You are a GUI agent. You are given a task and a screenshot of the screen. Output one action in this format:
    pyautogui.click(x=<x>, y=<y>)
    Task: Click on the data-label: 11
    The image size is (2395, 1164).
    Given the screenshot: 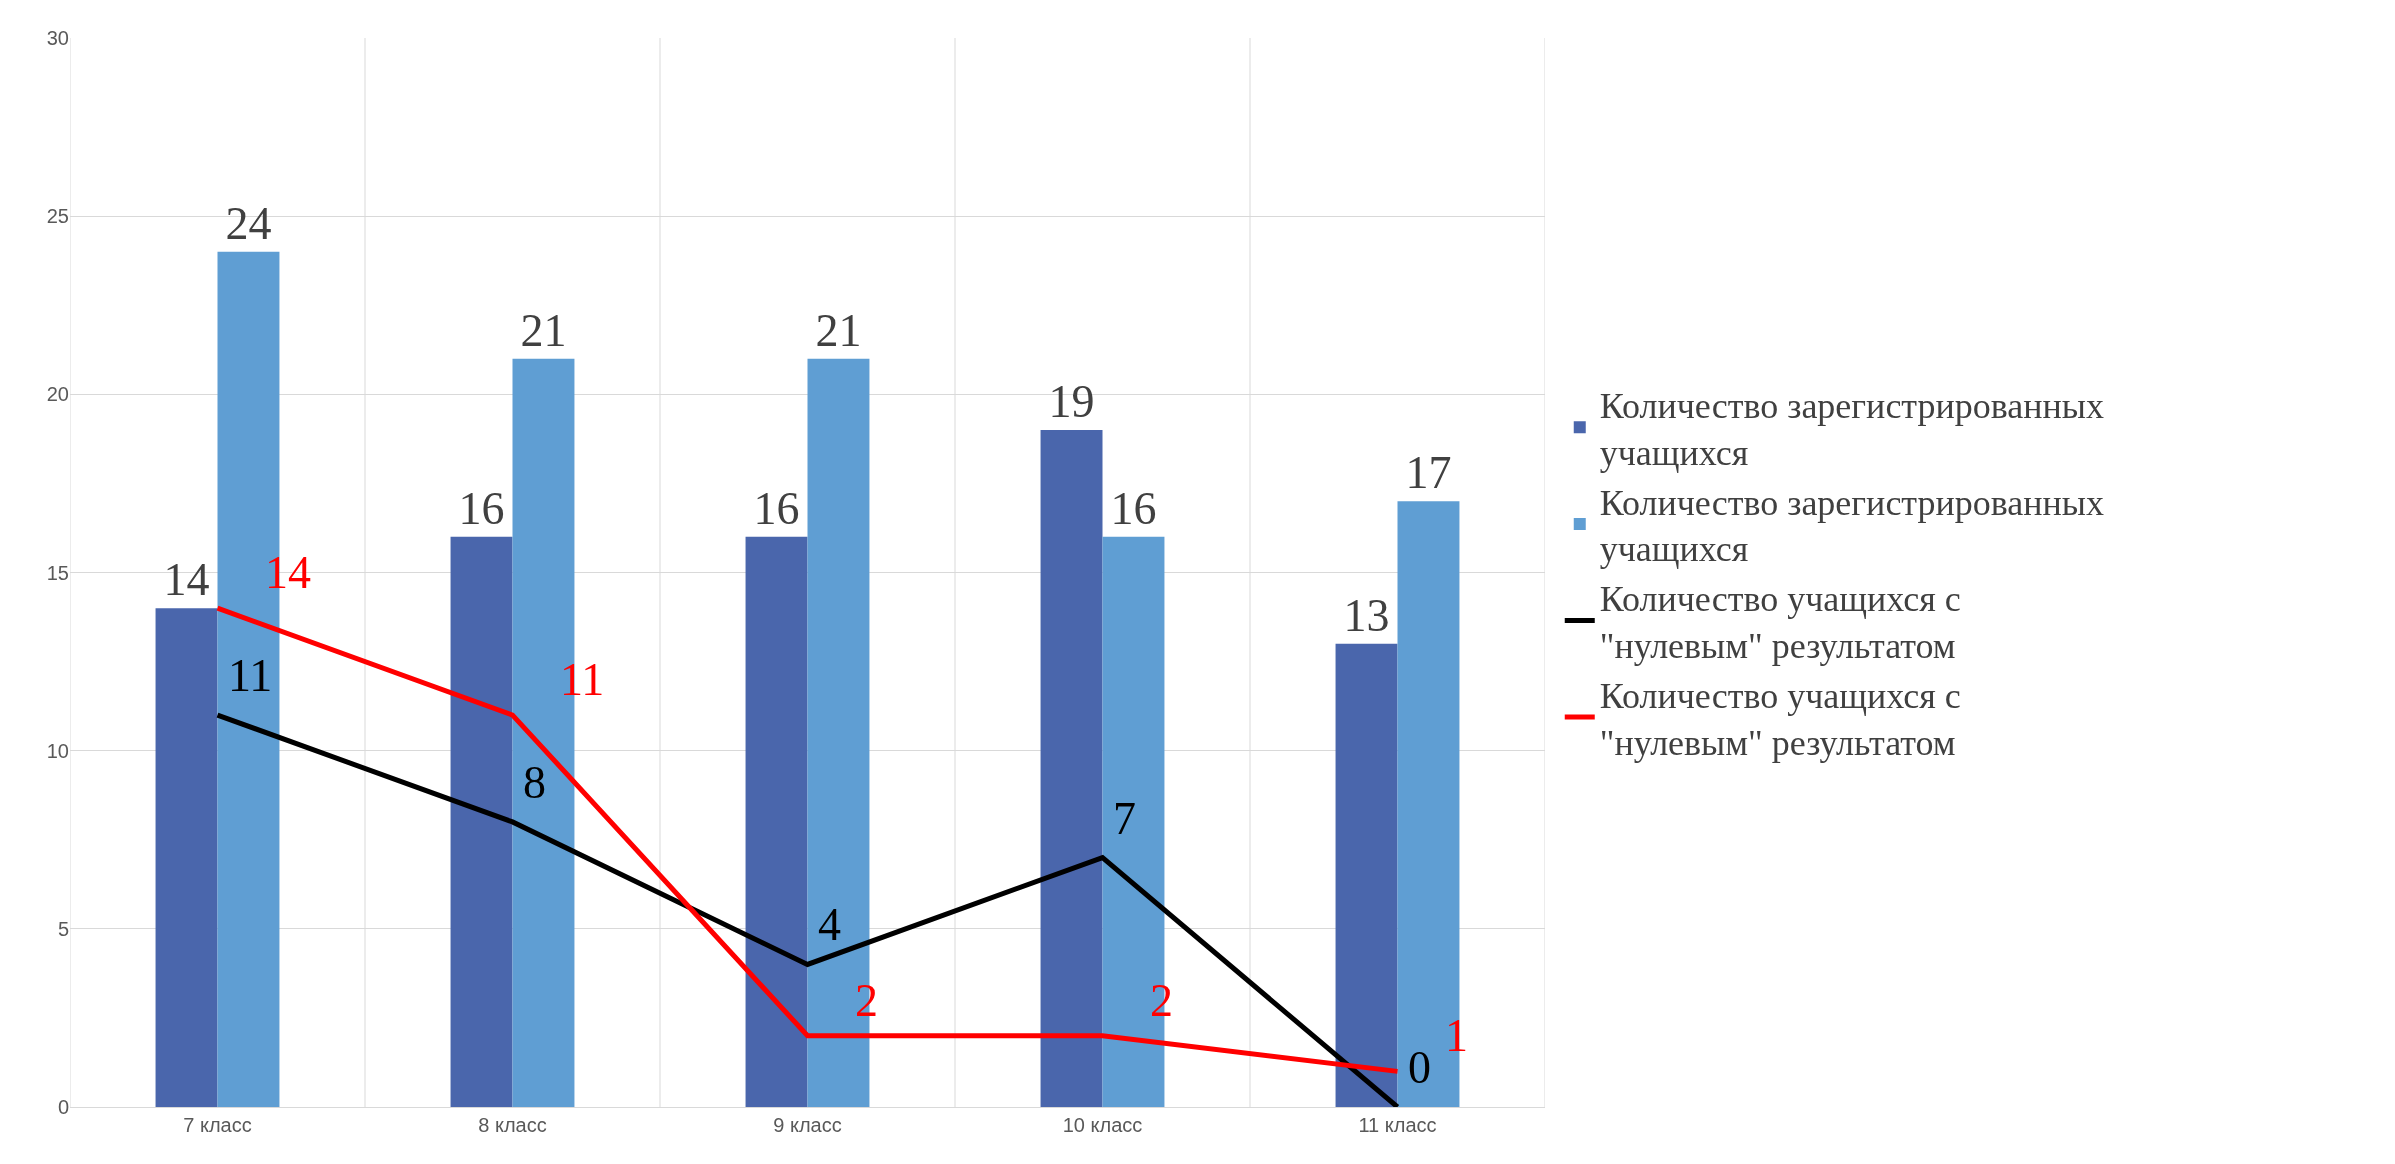 What is the action you would take?
    pyautogui.click(x=250, y=675)
    